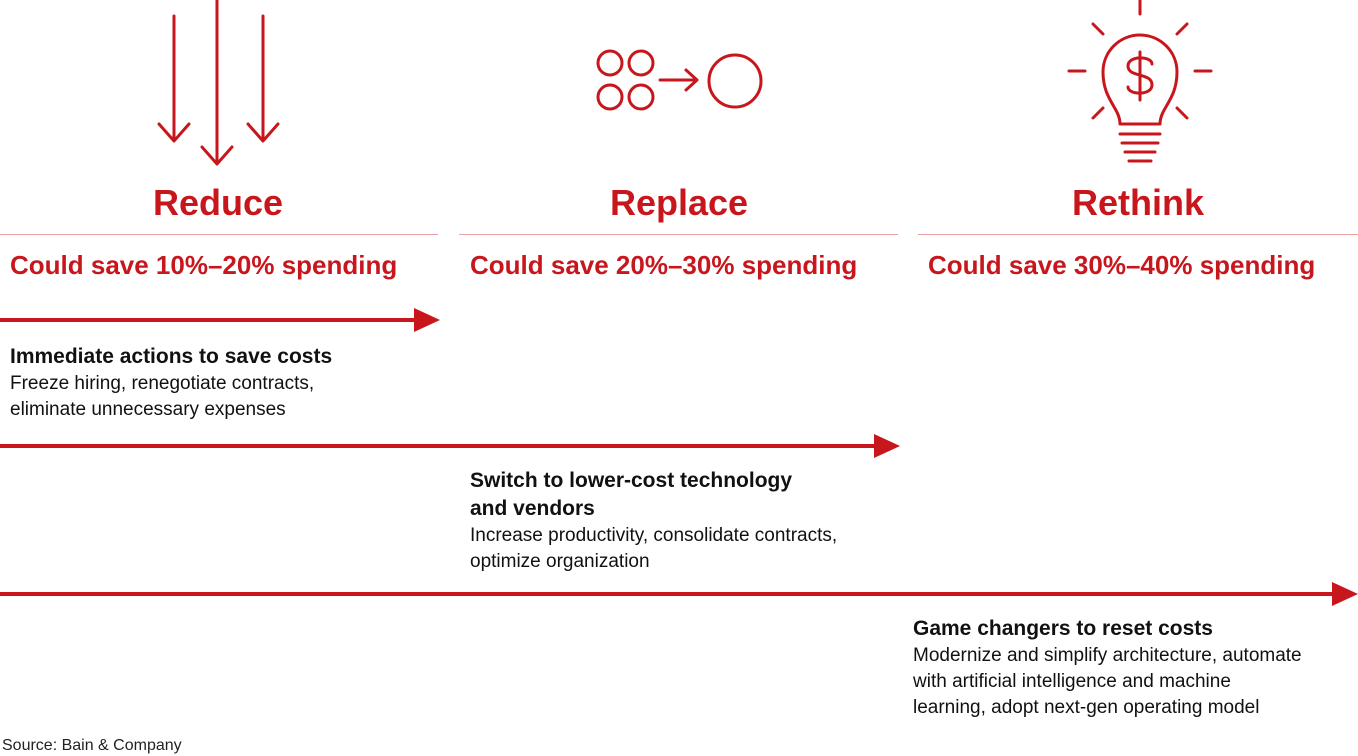 Image resolution: width=1358 pixels, height=756 pixels. What do you see at coordinates (204, 265) in the screenshot?
I see `saving-reduce: Could save 10%–20% spending` at bounding box center [204, 265].